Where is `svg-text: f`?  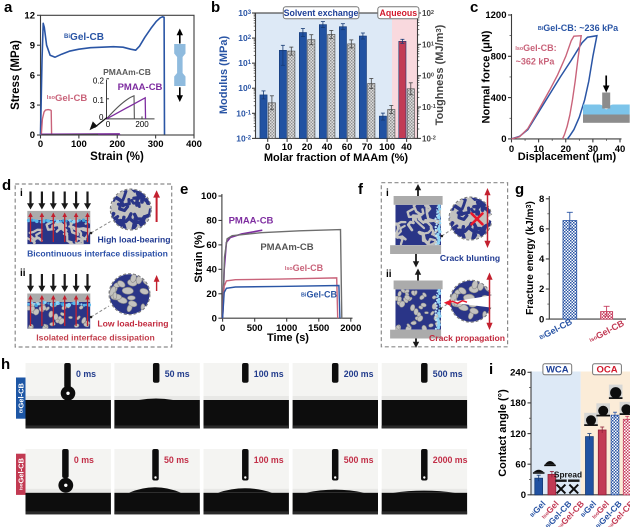
svg-text: f is located at coordinates (361, 189).